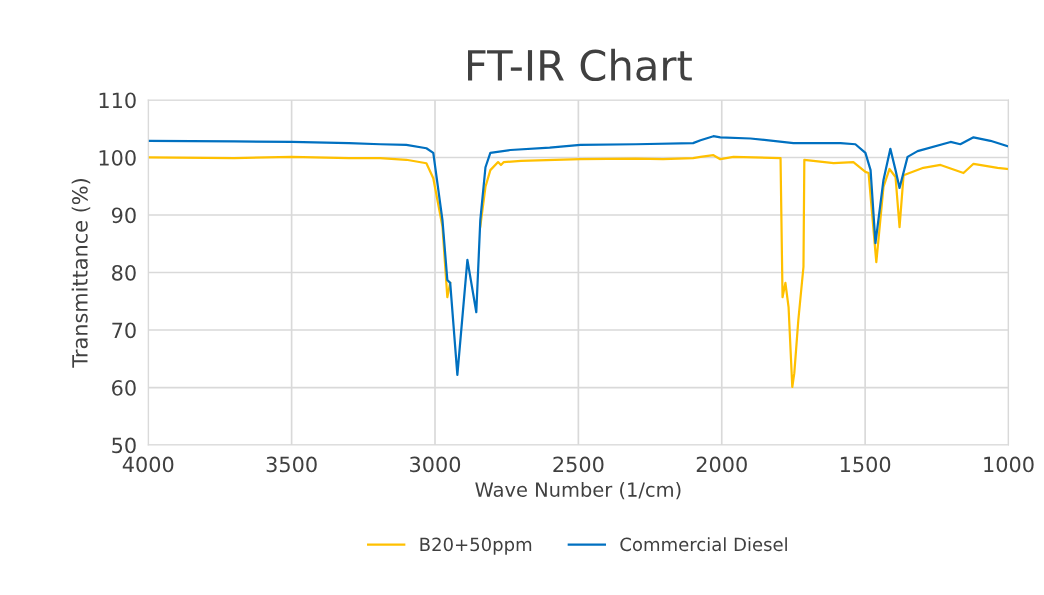 Image resolution: width=1044 pixels, height=595 pixels. What do you see at coordinates (703, 544) in the screenshot?
I see `legend-label: Commercial Diesel` at bounding box center [703, 544].